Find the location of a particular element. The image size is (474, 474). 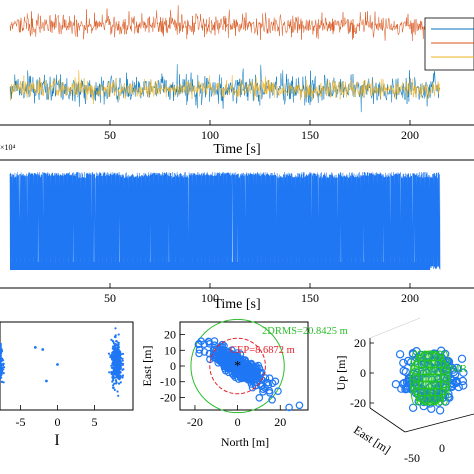

3d-ticks: 20 0 -20 -50 0 is located at coordinates (397, 400).